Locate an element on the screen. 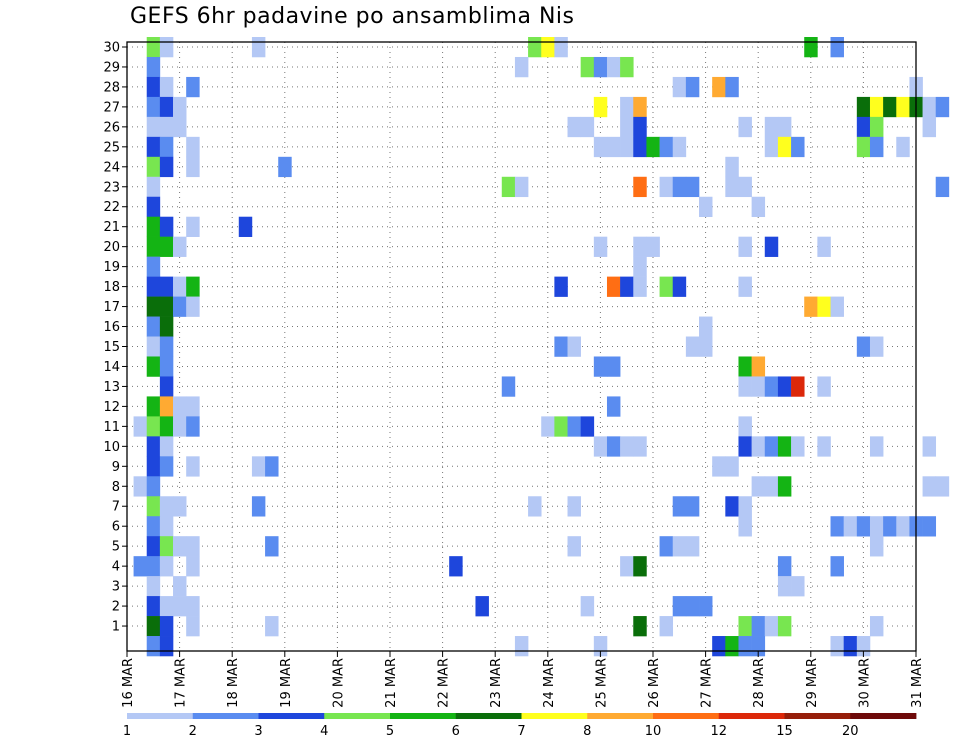  y-tick-label: 4 is located at coordinates (116, 567).